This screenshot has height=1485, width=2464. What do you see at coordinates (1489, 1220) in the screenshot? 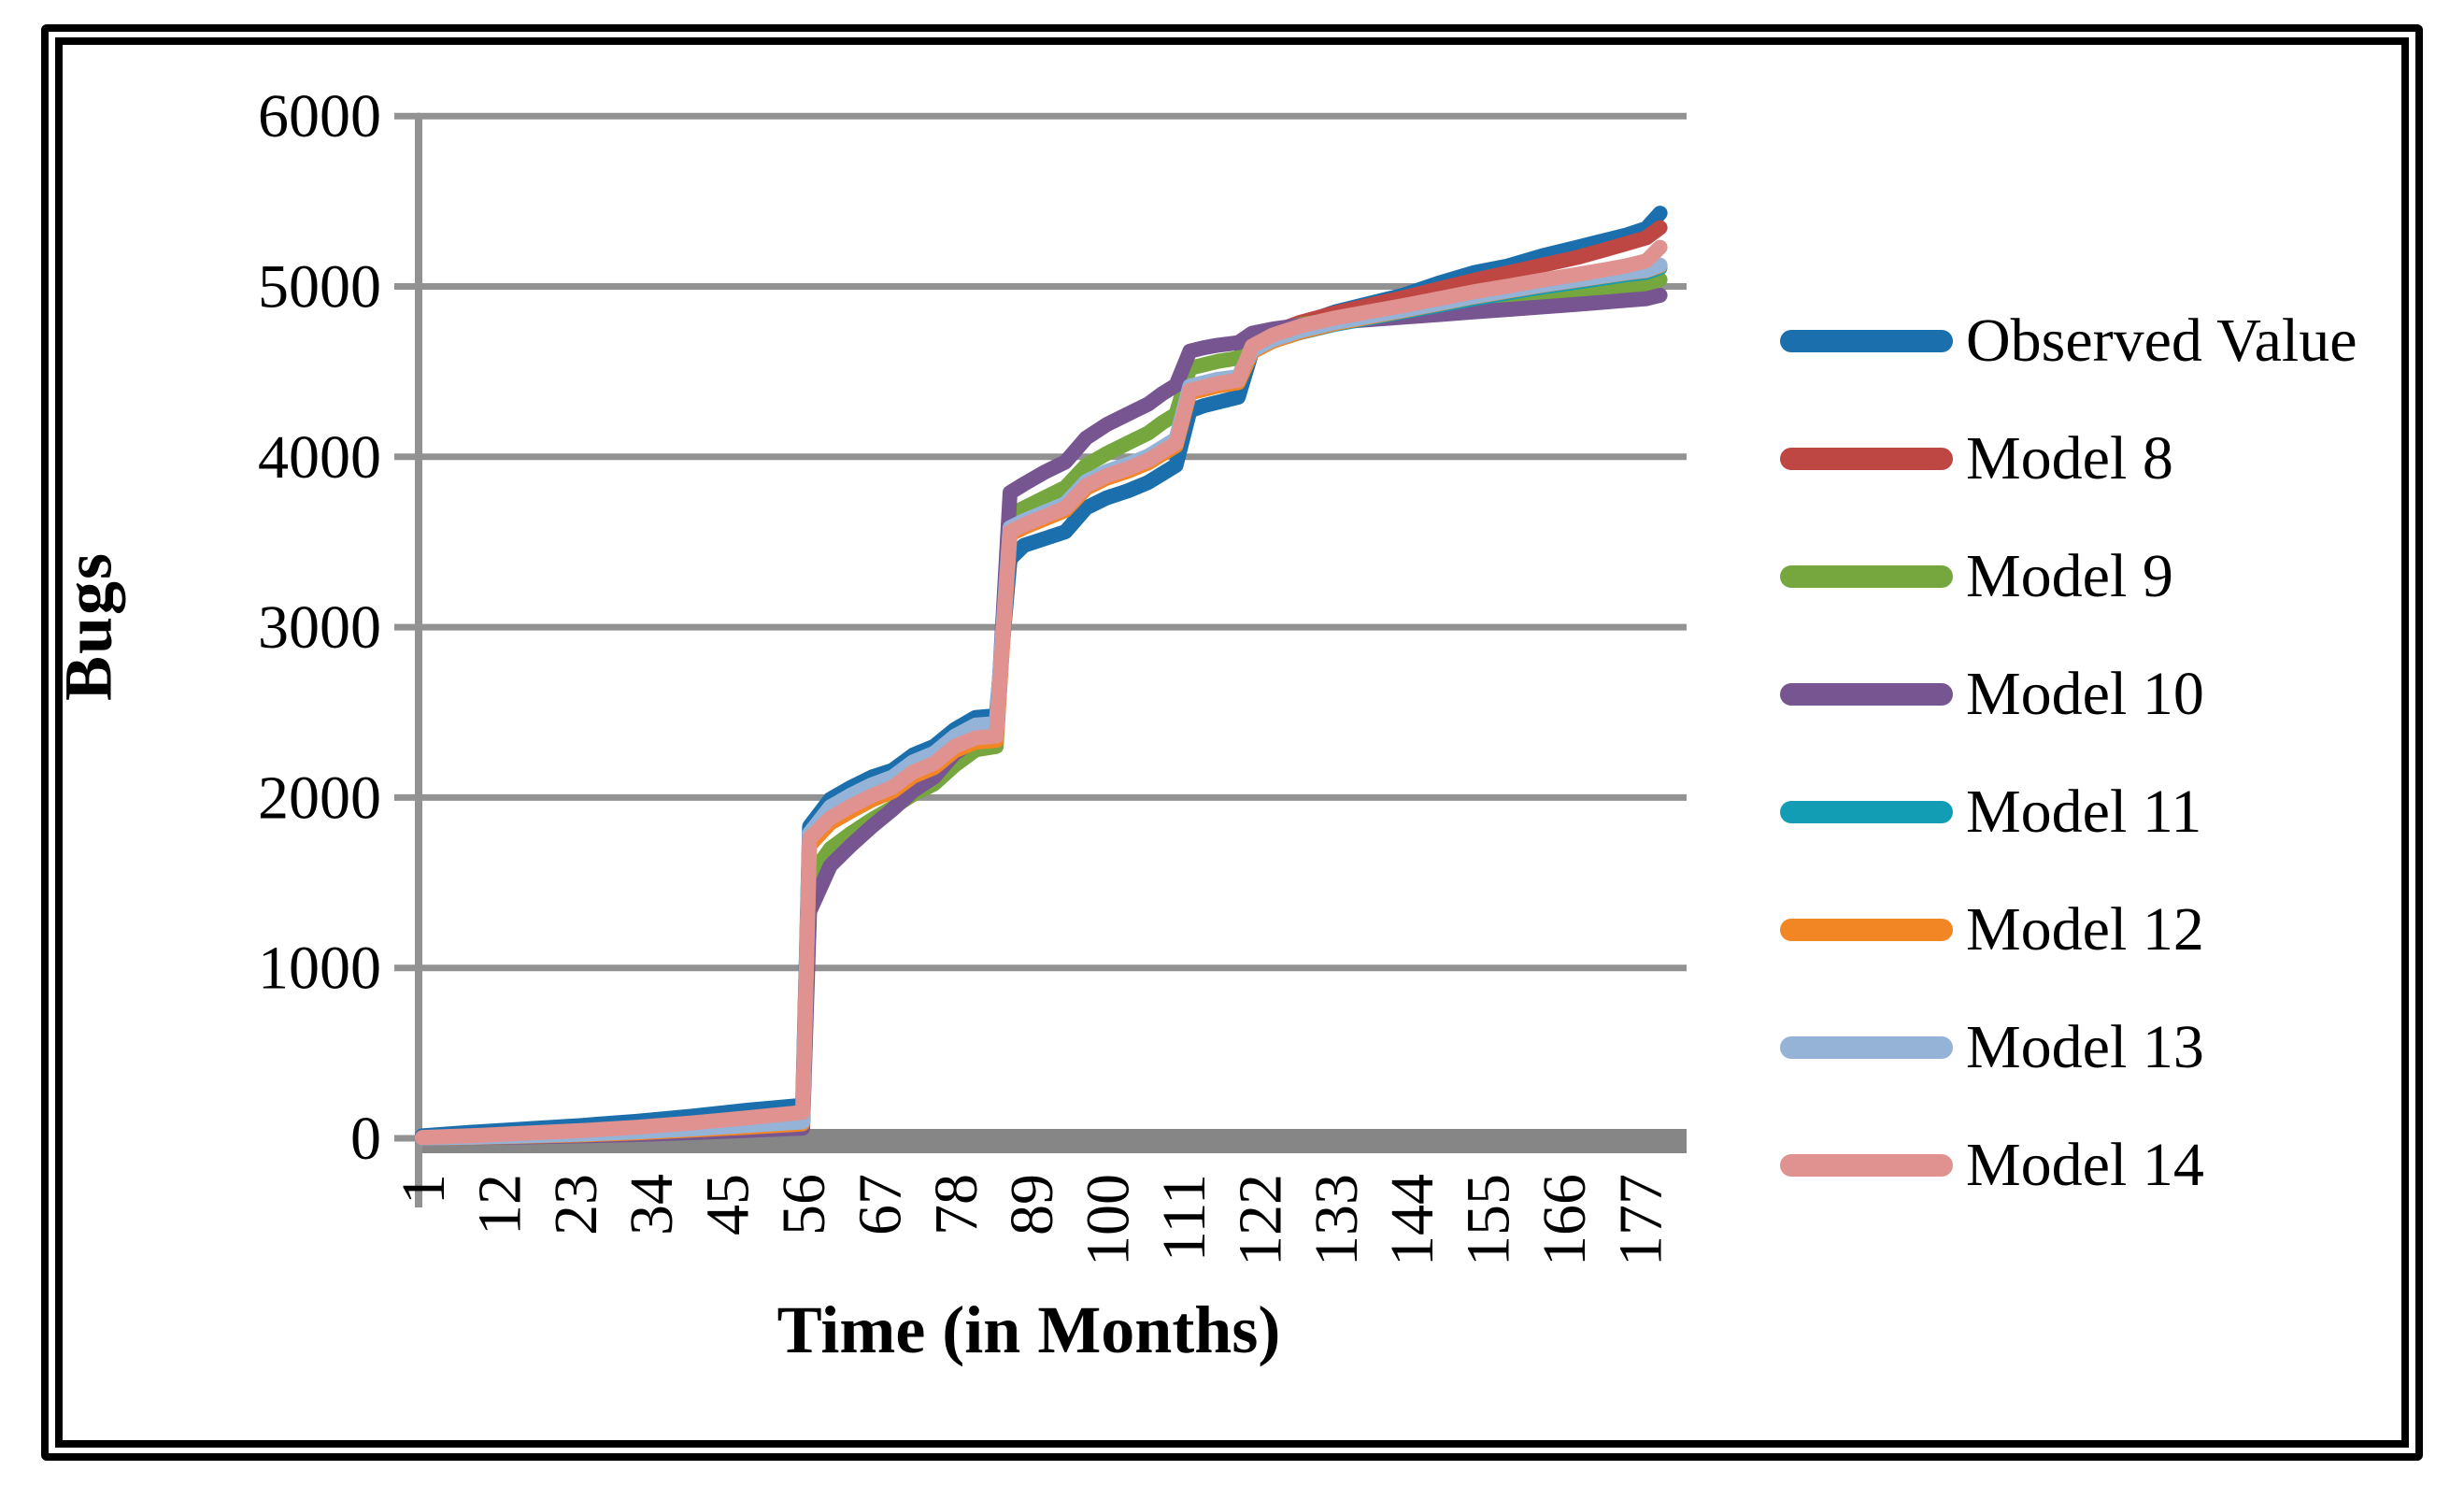
I see `x-tick-label: 155` at bounding box center [1489, 1220].